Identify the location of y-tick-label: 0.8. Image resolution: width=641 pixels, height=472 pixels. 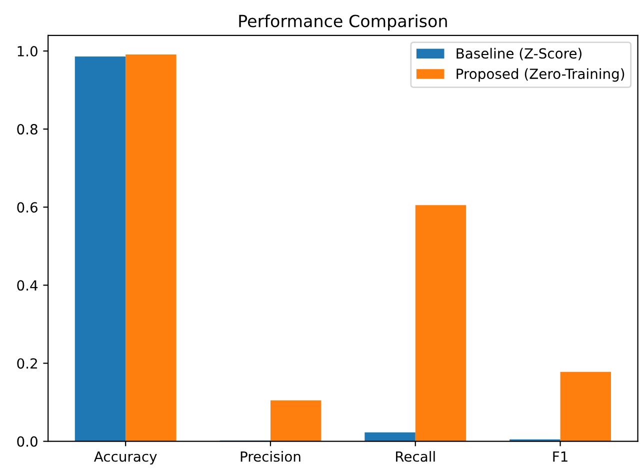
(27, 129).